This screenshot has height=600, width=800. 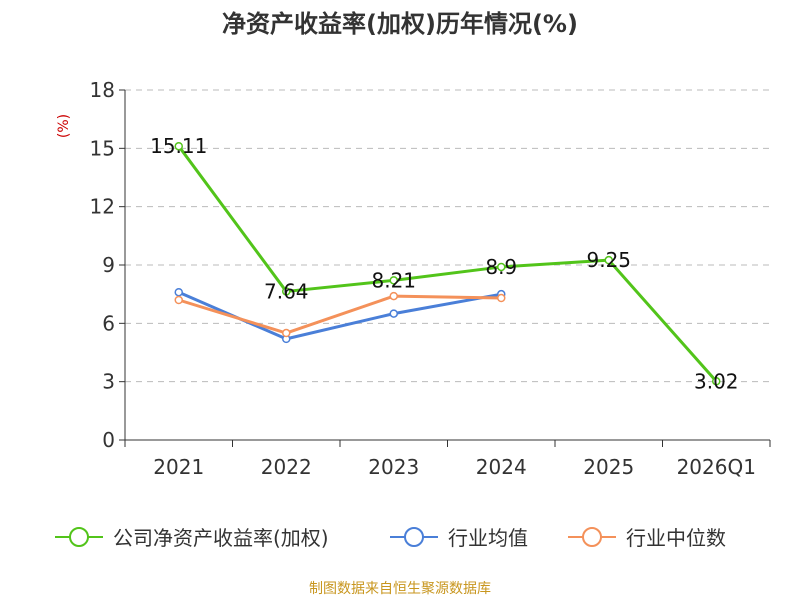 I want to click on data-label: 8.21, so click(x=393, y=280).